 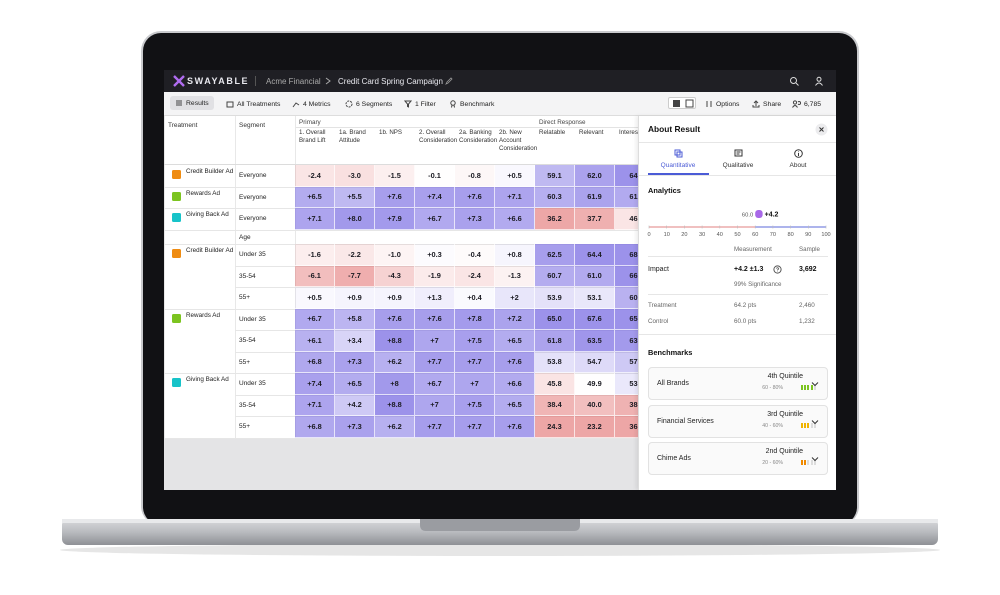 What do you see at coordinates (738, 383) in the screenshot?
I see `benchmark-card: All Brands 4th Quintile 60 - 80%` at bounding box center [738, 383].